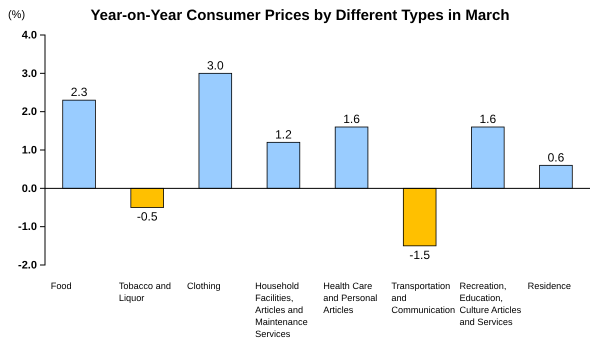  I want to click on data-label: -1.5, so click(419, 255).